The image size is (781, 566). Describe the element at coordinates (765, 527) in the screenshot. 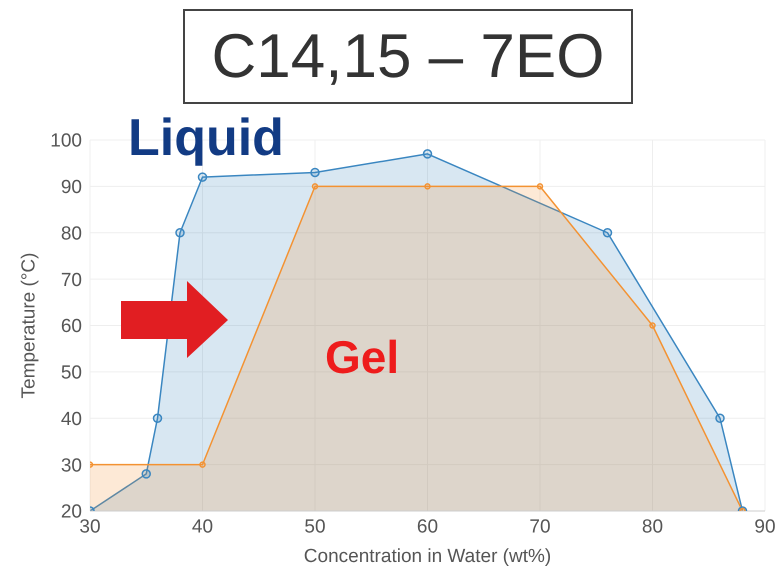

I see `x-tick-label: 90` at that location.